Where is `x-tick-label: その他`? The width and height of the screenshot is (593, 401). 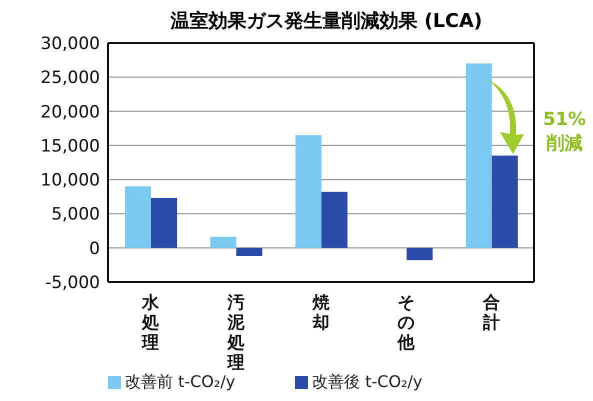 x-tick-label: その他 is located at coordinates (406, 323).